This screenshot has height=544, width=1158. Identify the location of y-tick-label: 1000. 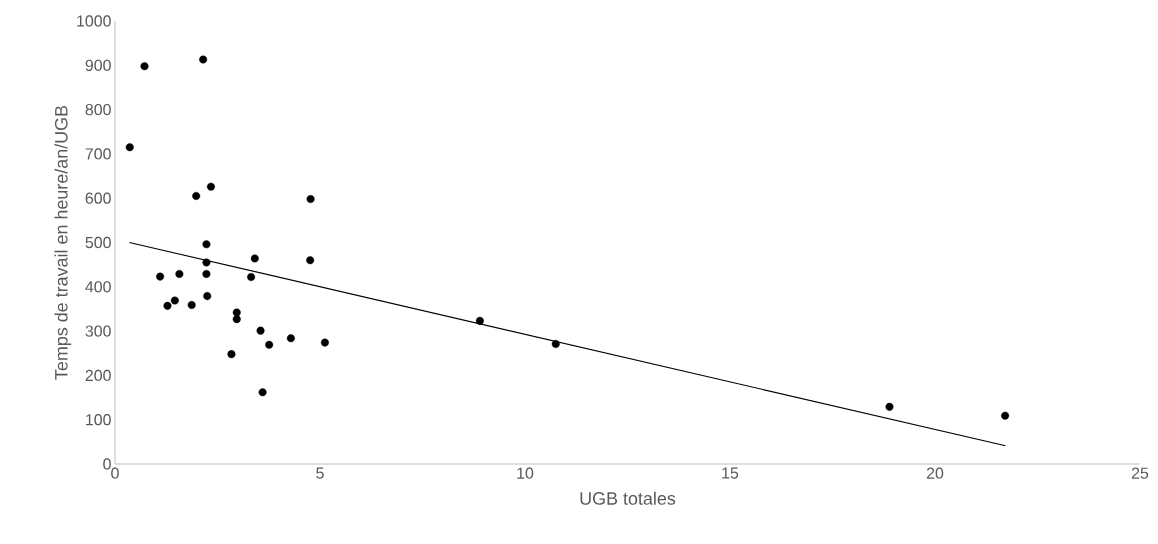
(94, 21).